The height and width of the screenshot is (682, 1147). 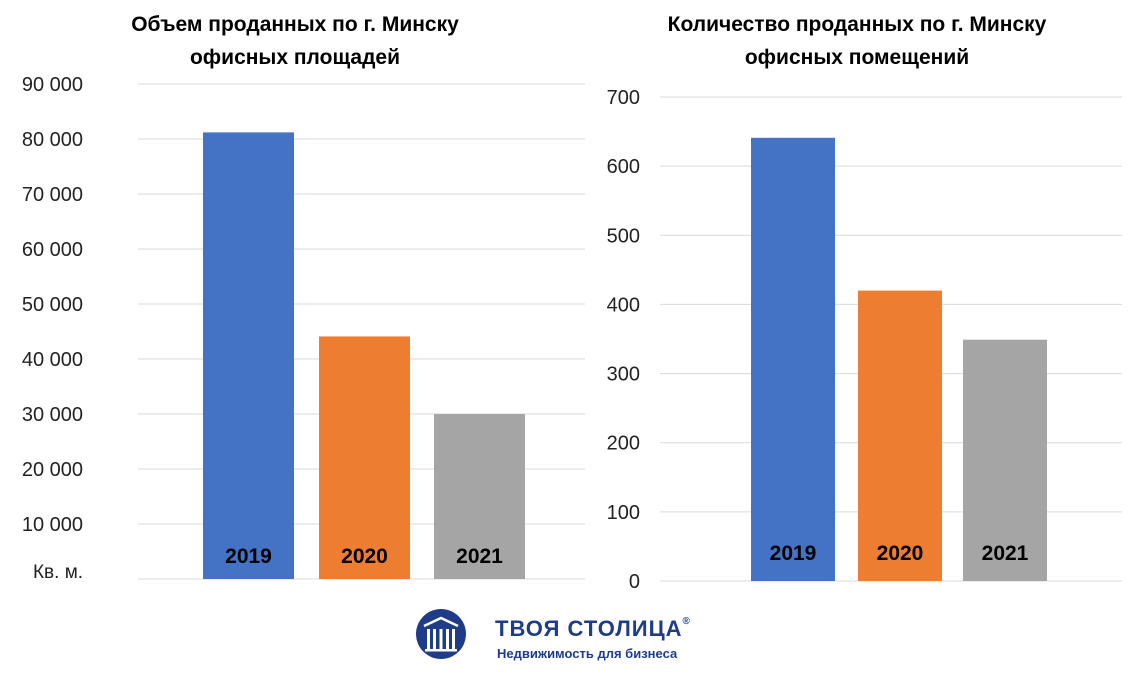 What do you see at coordinates (589, 628) in the screenshot?
I see `brand-name-text: ТВОЯ СТОЛИЦА` at bounding box center [589, 628].